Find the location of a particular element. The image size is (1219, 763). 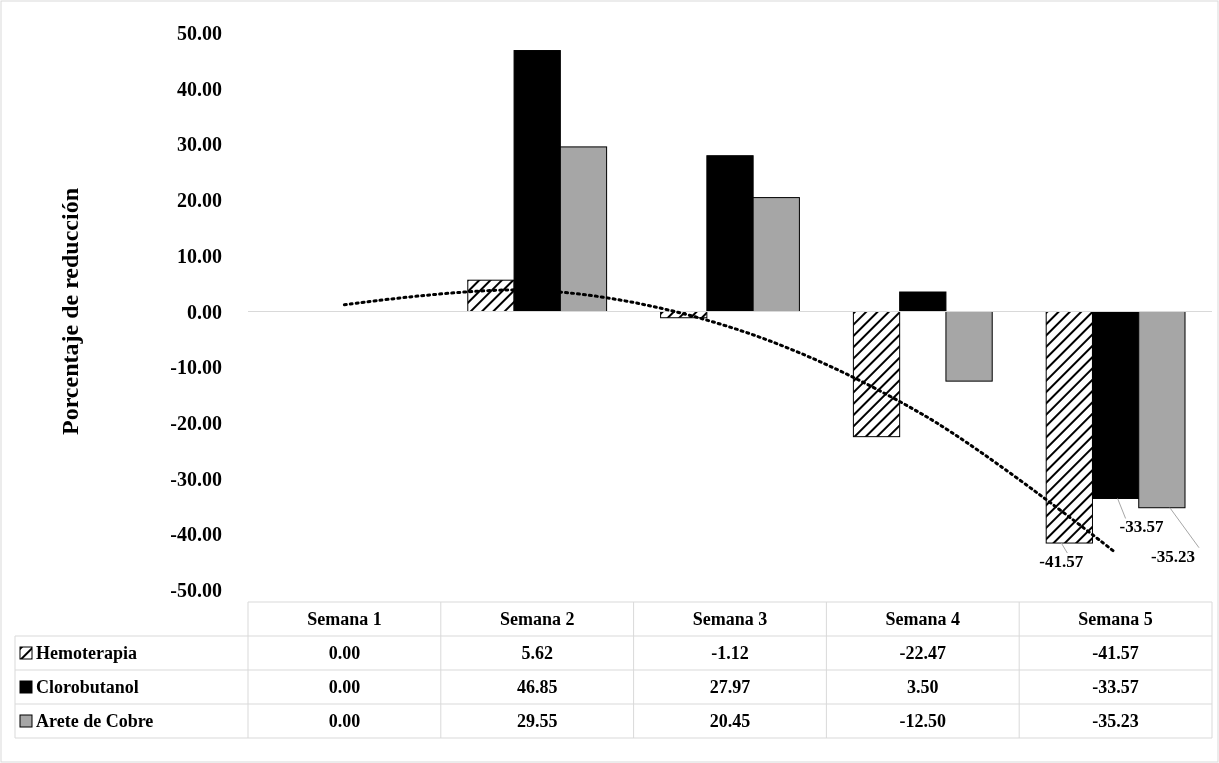

y-tick-label: 50.00 is located at coordinates (199, 33).